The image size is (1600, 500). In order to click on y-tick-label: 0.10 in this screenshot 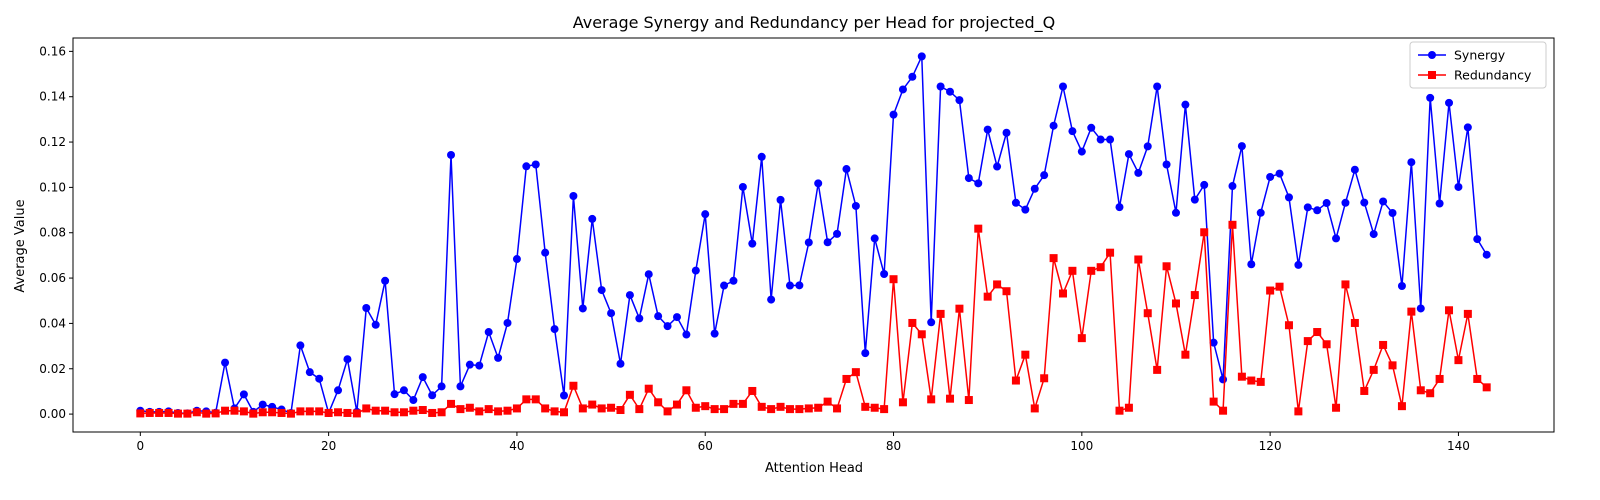, I will do `click(52, 187)`.